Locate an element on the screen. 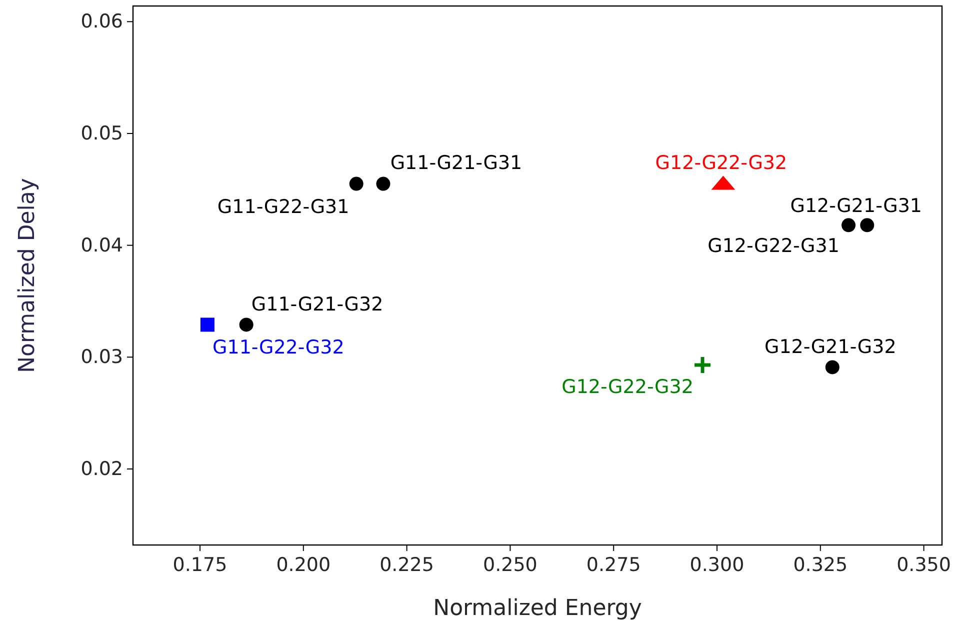 The height and width of the screenshot is (634, 960). y-axis-title: Normalized Delay is located at coordinates (27, 275).